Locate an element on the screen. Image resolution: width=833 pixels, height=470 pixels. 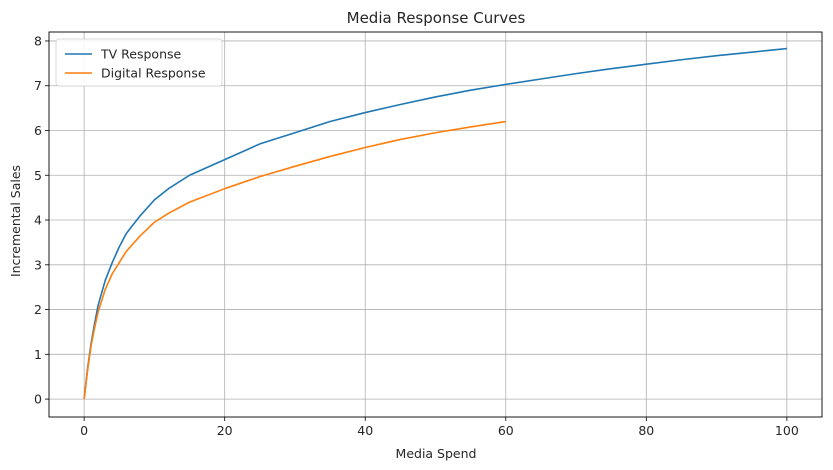
y-tick-label: 5 is located at coordinates (38, 175).